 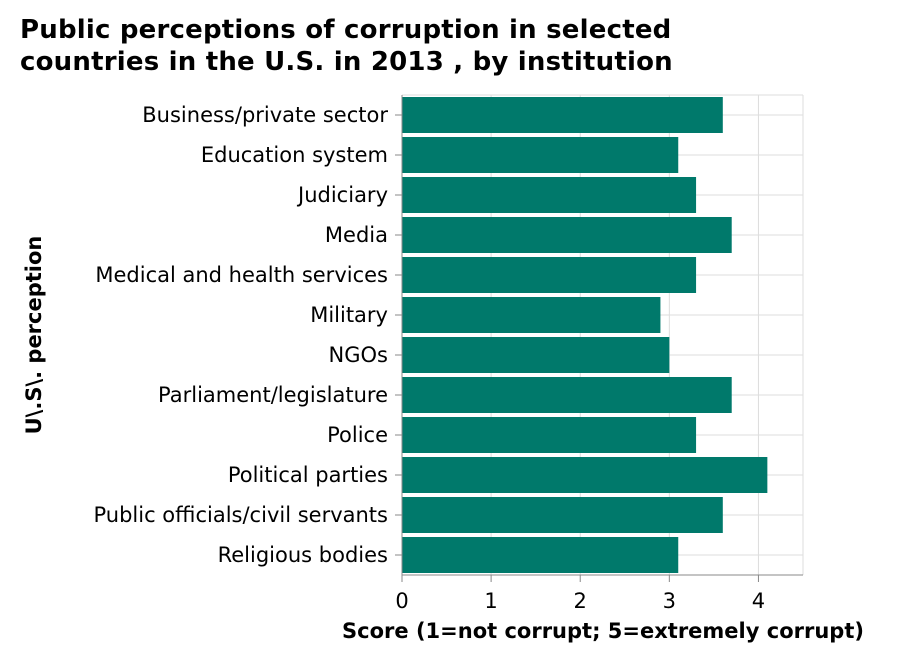 I want to click on y-tick-label: Military, so click(x=349, y=315).